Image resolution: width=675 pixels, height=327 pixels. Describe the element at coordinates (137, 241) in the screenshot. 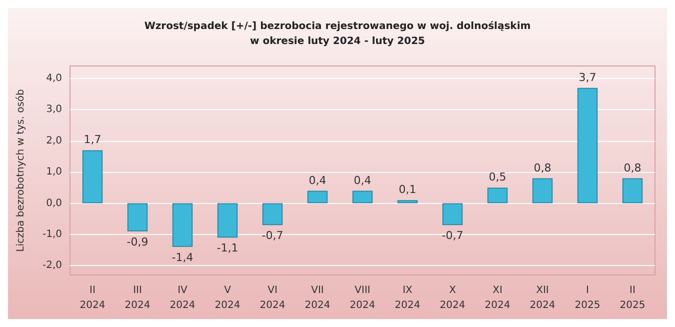

I see `data-label: -0,9` at that location.